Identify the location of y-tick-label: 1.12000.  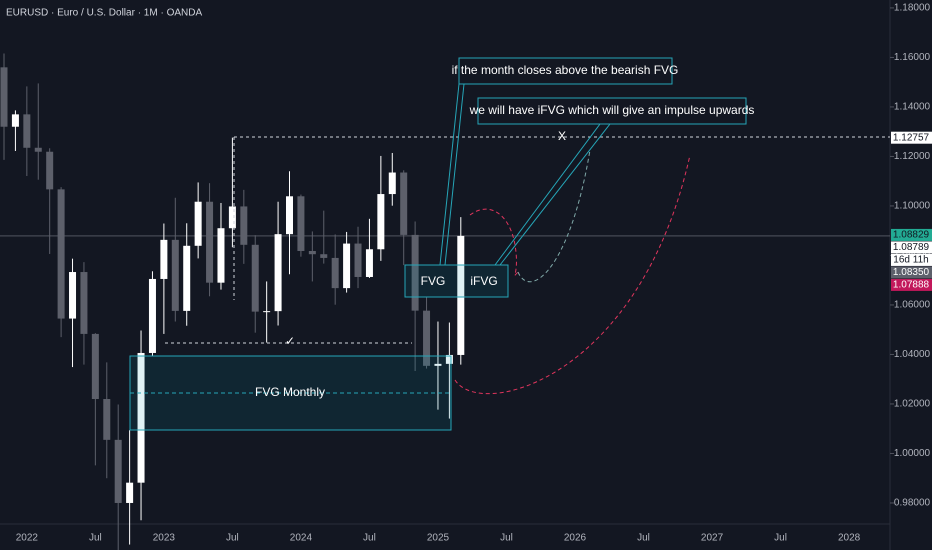
(912, 156).